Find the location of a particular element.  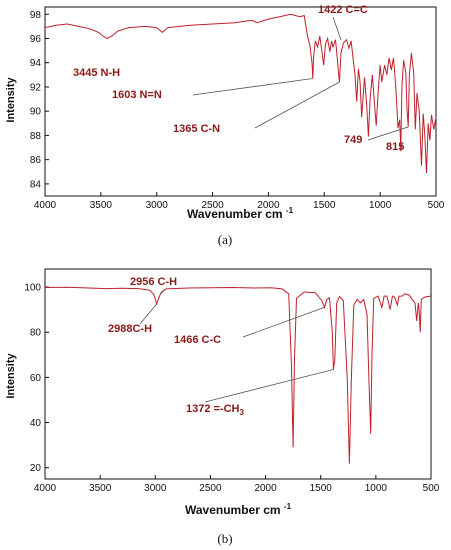

panel-a-y-axis-label: Intensity is located at coordinates (11, 100).